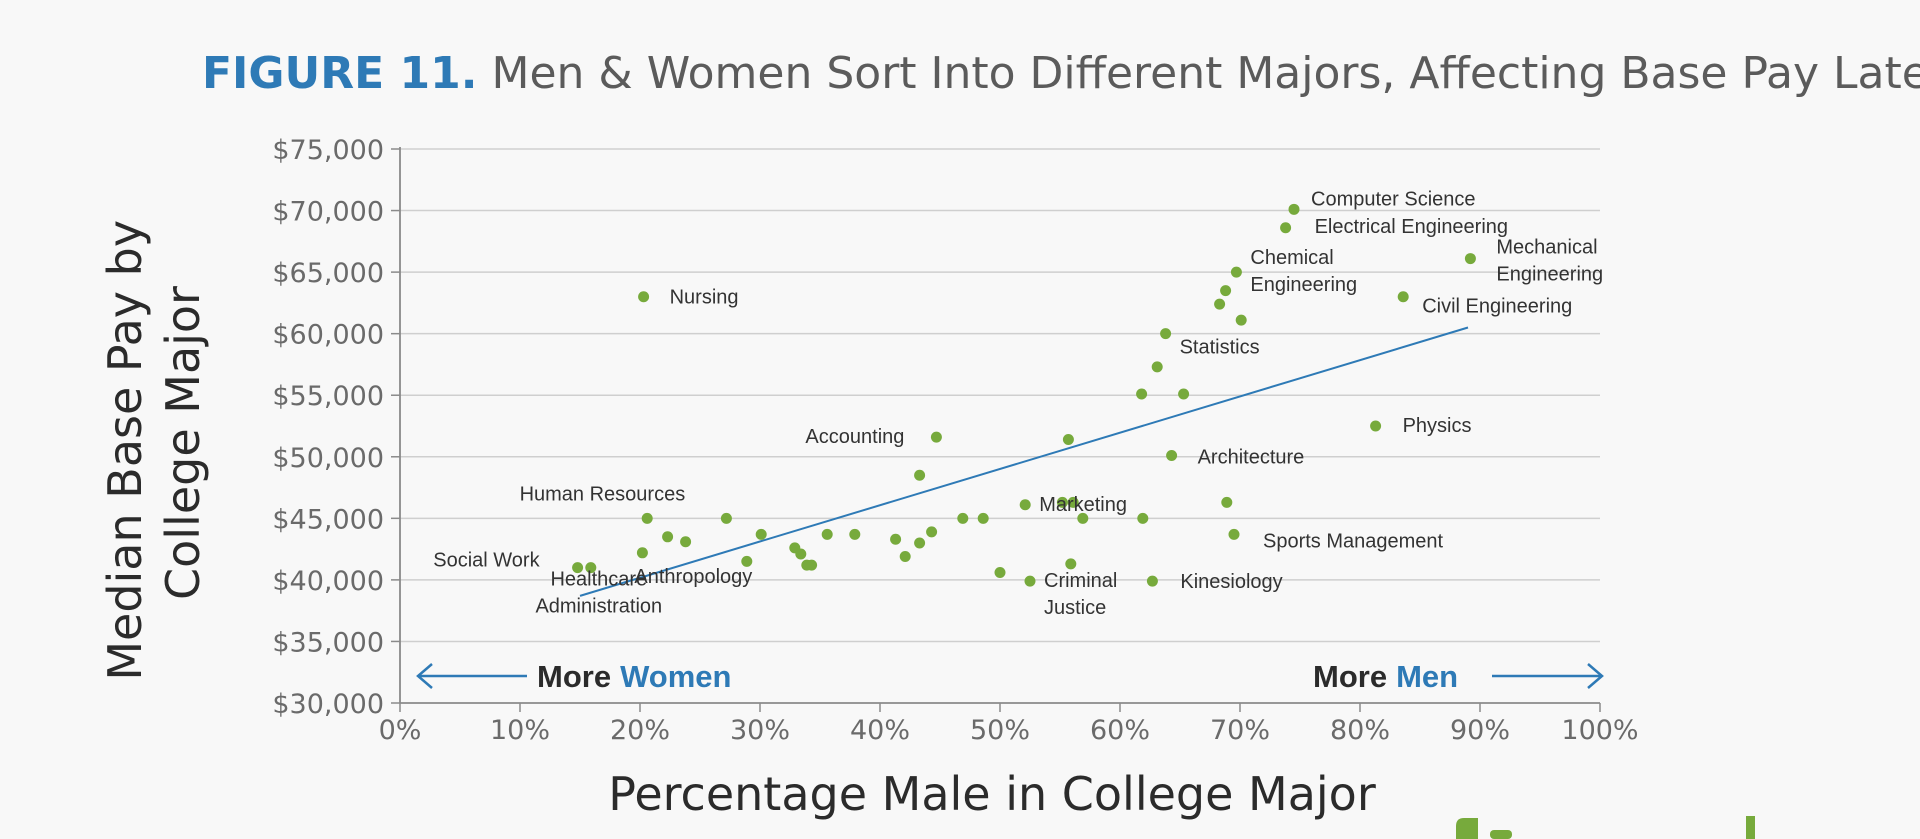 The width and height of the screenshot is (1920, 839). Describe the element at coordinates (854, 437) in the screenshot. I see `data-label-line: Accounting` at that location.